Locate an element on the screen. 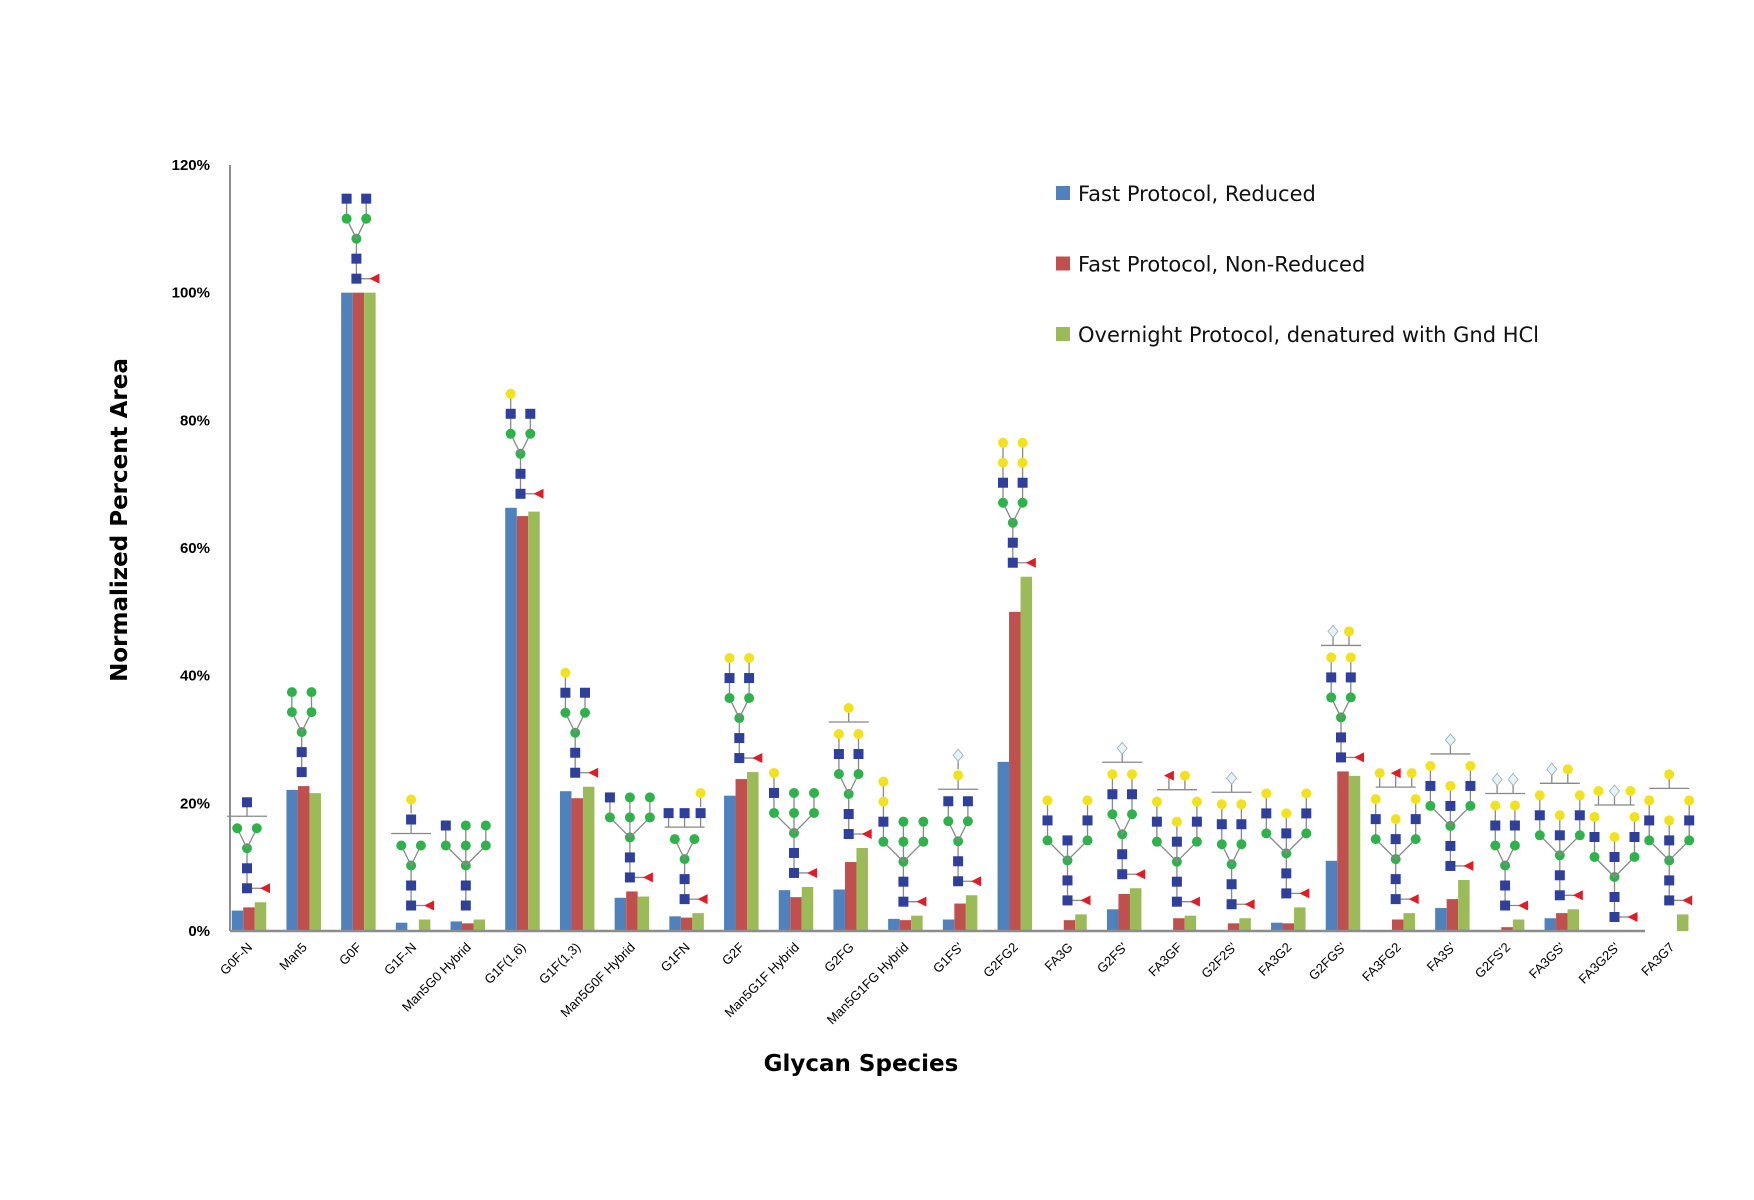  x-tick-label: G2FS'2 is located at coordinates (1492, 960).